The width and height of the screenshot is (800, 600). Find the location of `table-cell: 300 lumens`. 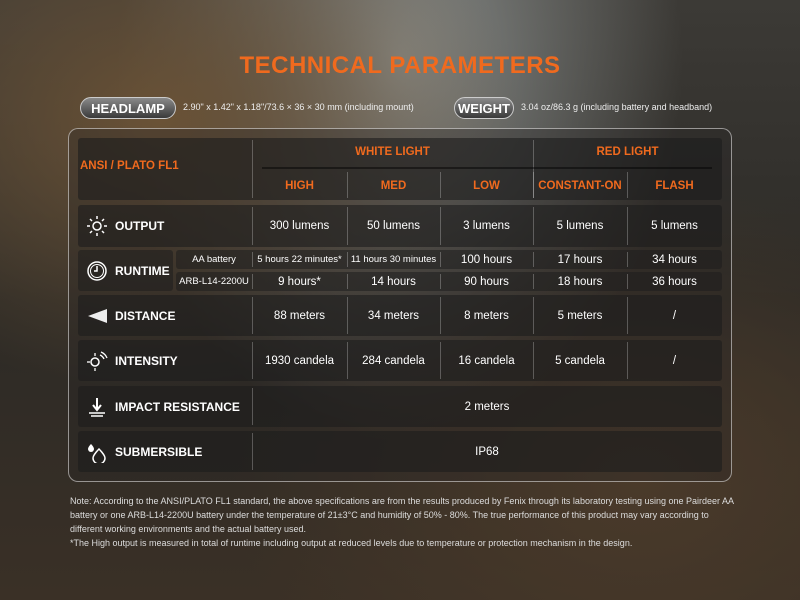

table-cell: 300 lumens is located at coordinates (299, 226).